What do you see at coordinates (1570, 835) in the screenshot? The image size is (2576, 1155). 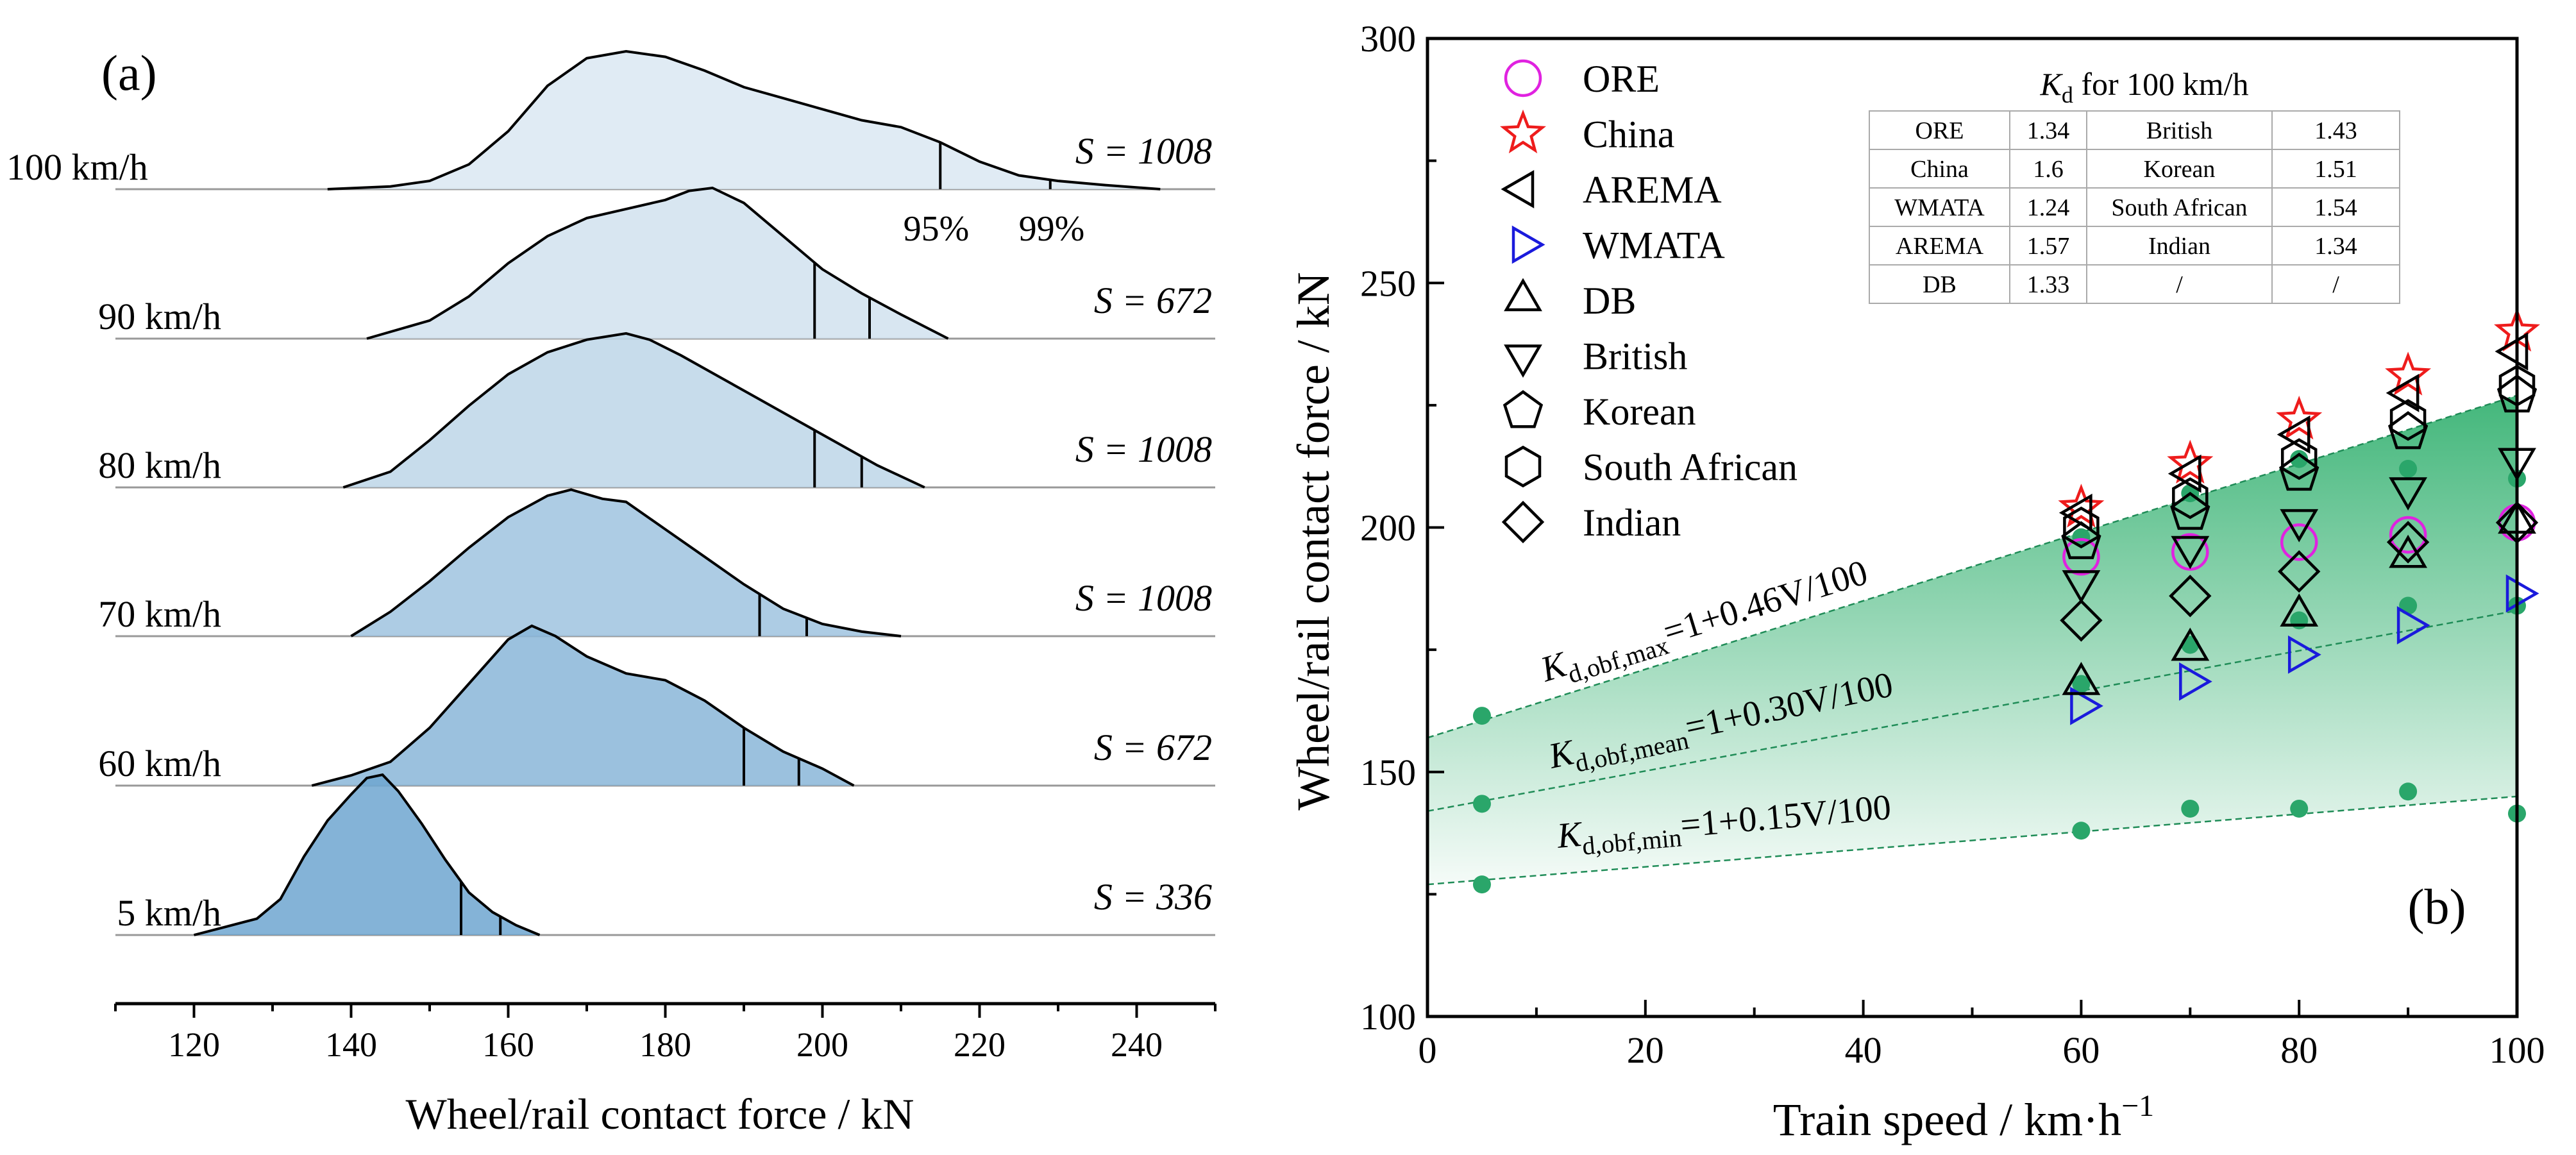 I see `fit-label-base: K` at bounding box center [1570, 835].